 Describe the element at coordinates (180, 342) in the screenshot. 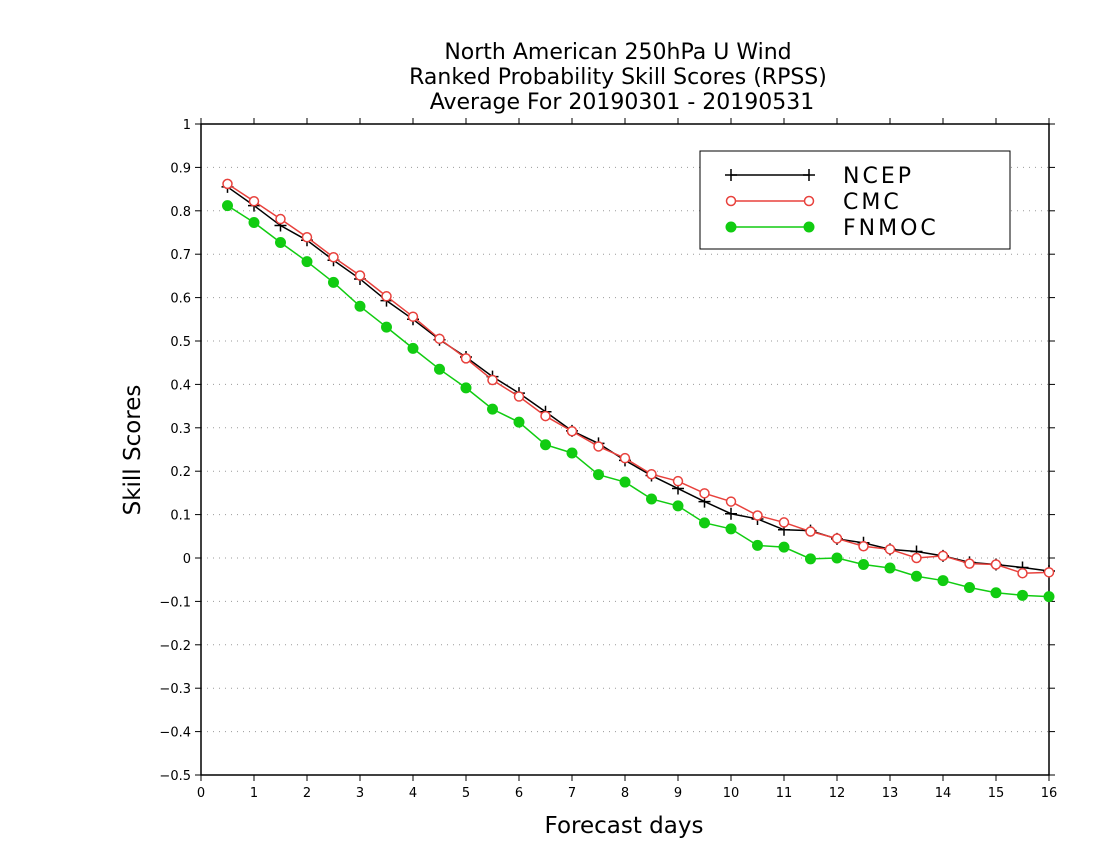

I see `y-tick-label: 0.5` at that location.